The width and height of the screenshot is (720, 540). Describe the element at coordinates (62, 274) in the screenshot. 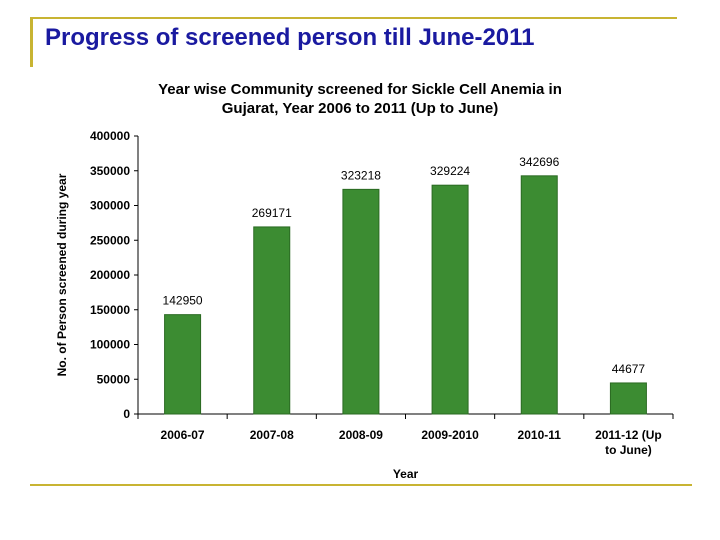

I see `y-axis-label: No. of Person screened during year` at that location.